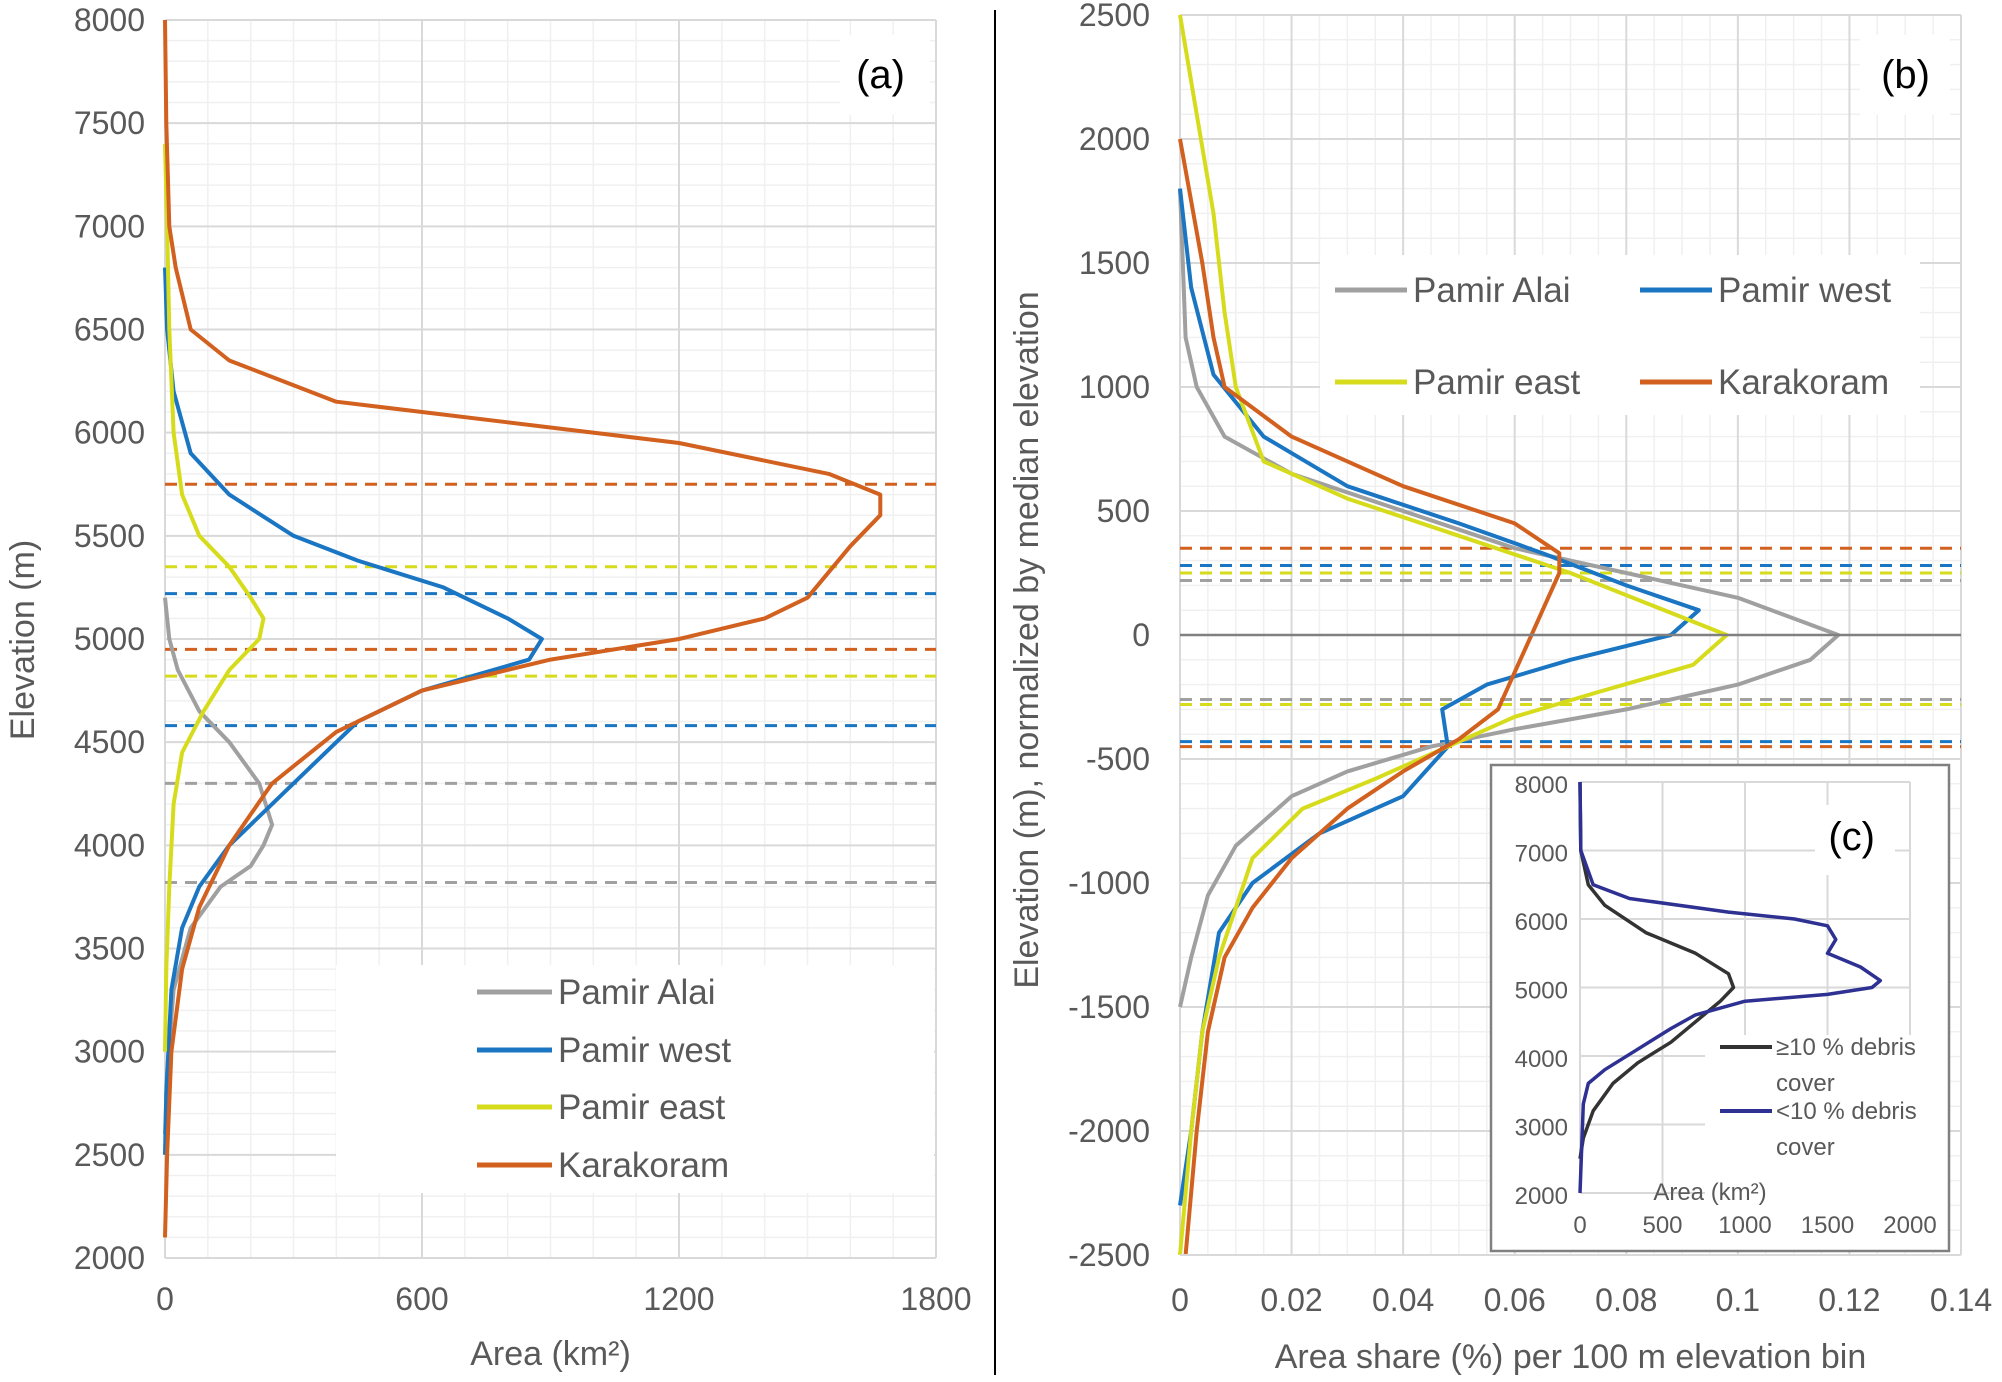  I want to click on x-tick-label: 500, so click(1662, 1225).